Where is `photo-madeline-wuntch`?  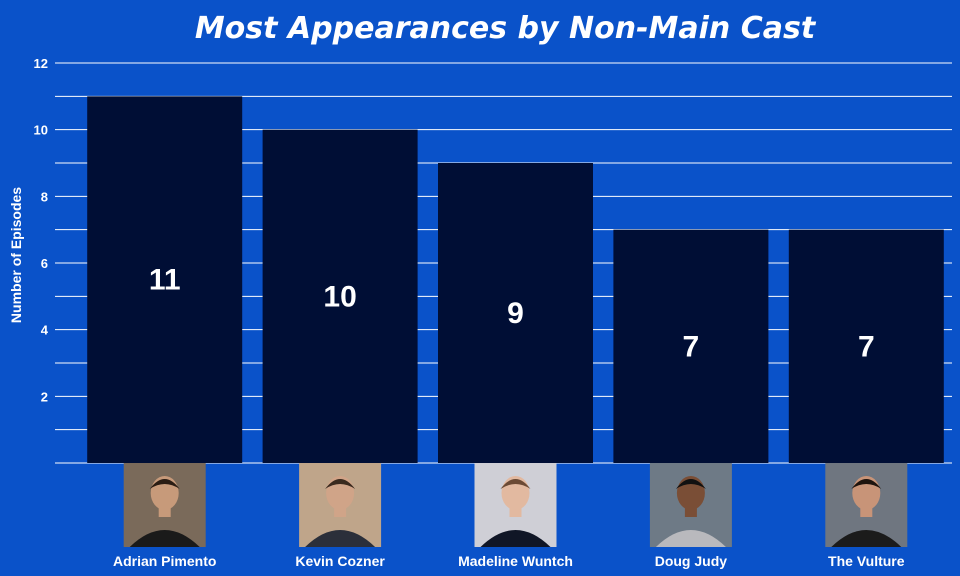 photo-madeline-wuntch is located at coordinates (515, 505).